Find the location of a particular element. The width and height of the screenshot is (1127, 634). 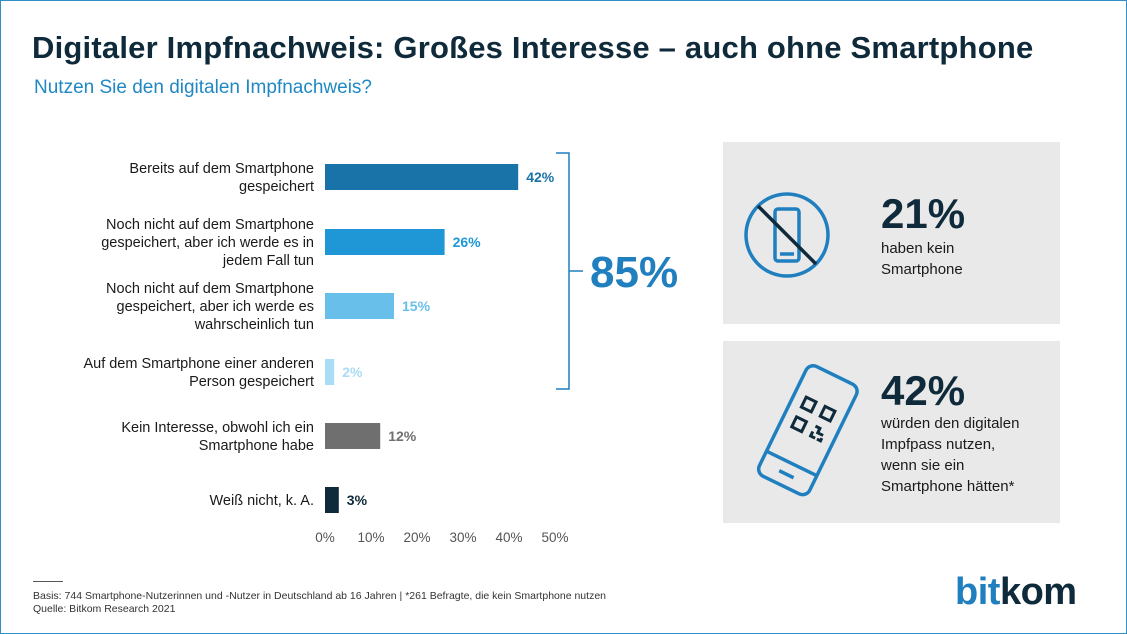

x-tick-label-3: 30% is located at coordinates (462, 537).